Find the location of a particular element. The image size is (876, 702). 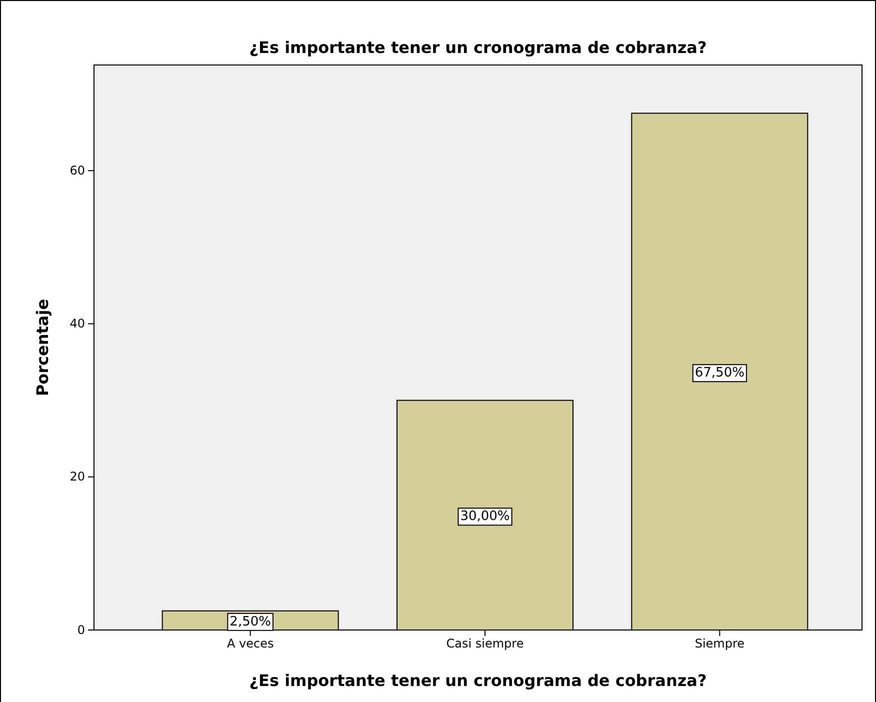

x-tick-label: Casi siempre is located at coordinates (485, 643).